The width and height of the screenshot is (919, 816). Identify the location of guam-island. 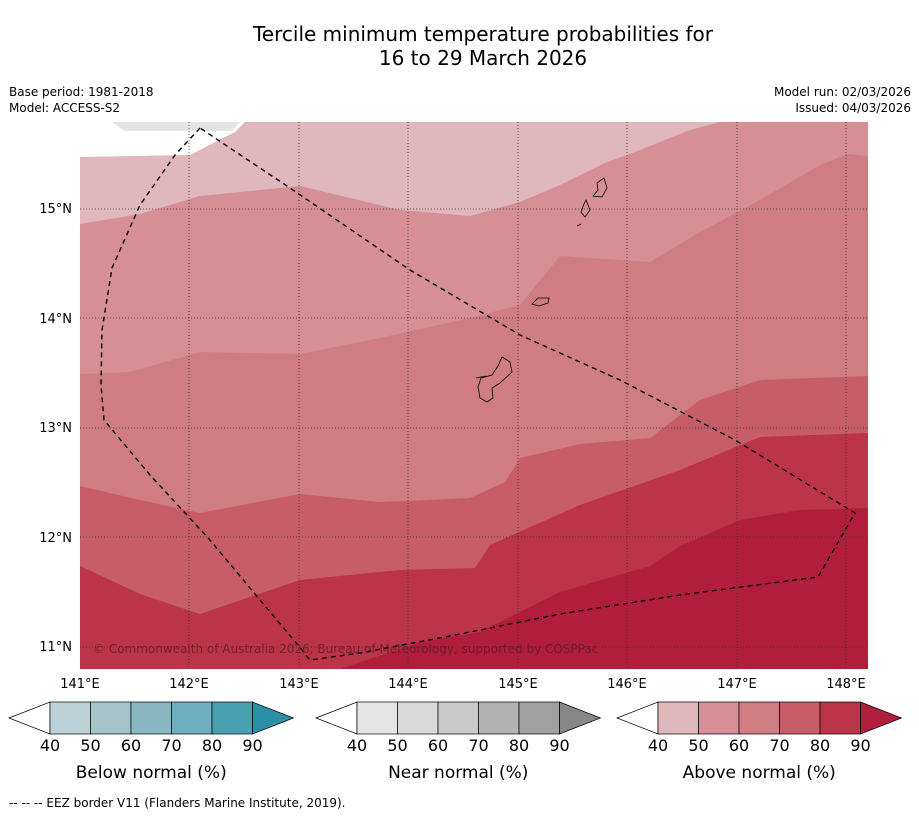
(495, 379).